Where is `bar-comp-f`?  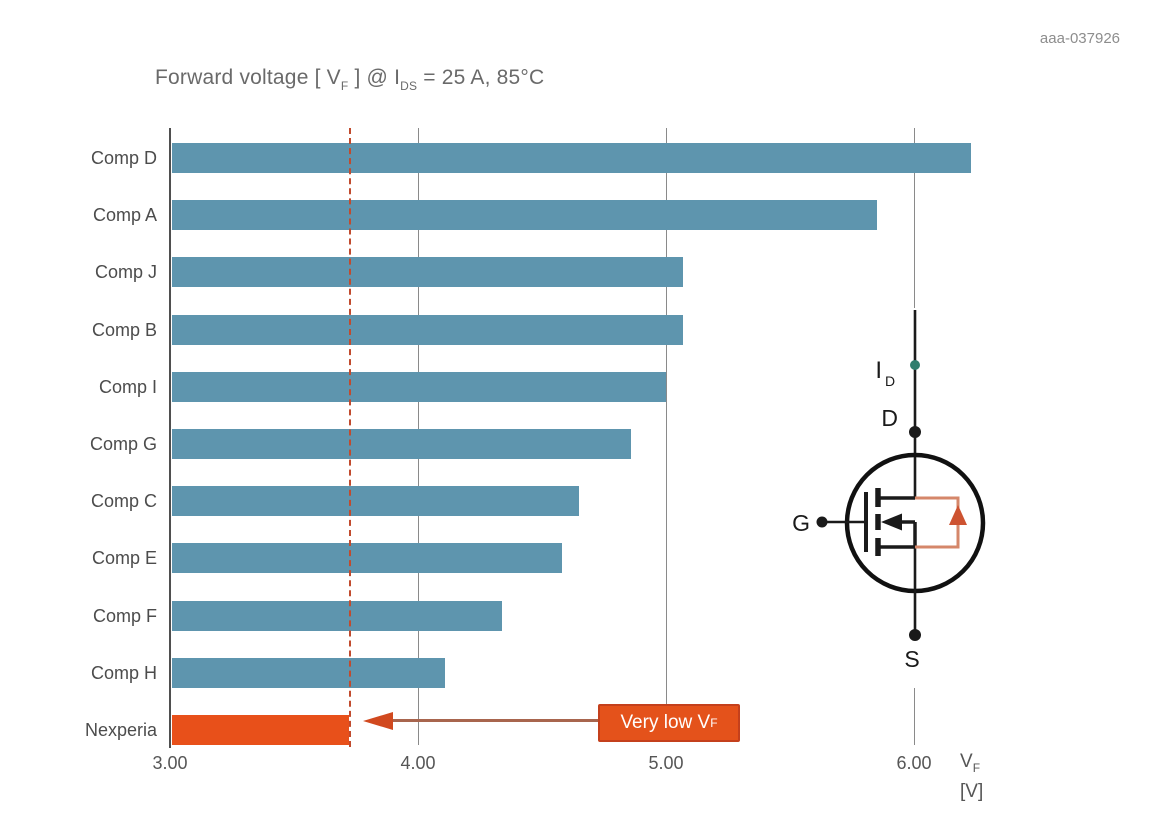 bar-comp-f is located at coordinates (337, 616).